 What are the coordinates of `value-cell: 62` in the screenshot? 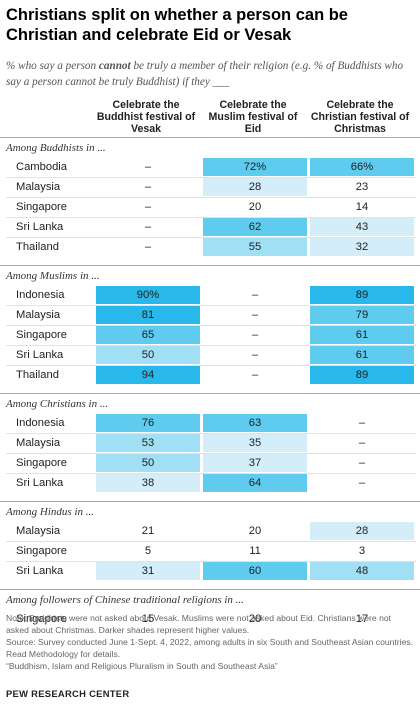 It's located at (255, 227).